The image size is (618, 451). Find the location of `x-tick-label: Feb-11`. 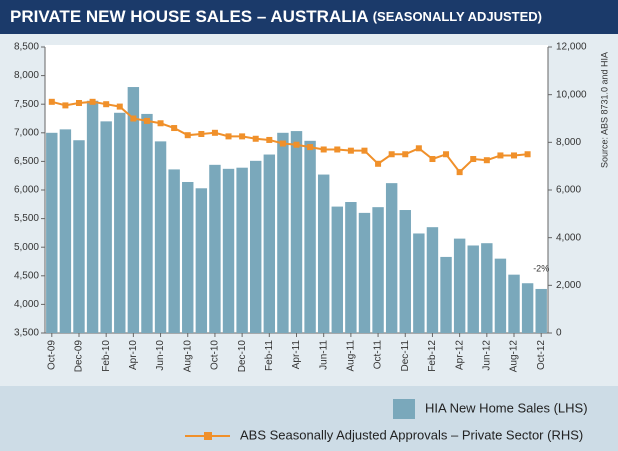

x-tick-label: Feb-11 is located at coordinates (269, 355).